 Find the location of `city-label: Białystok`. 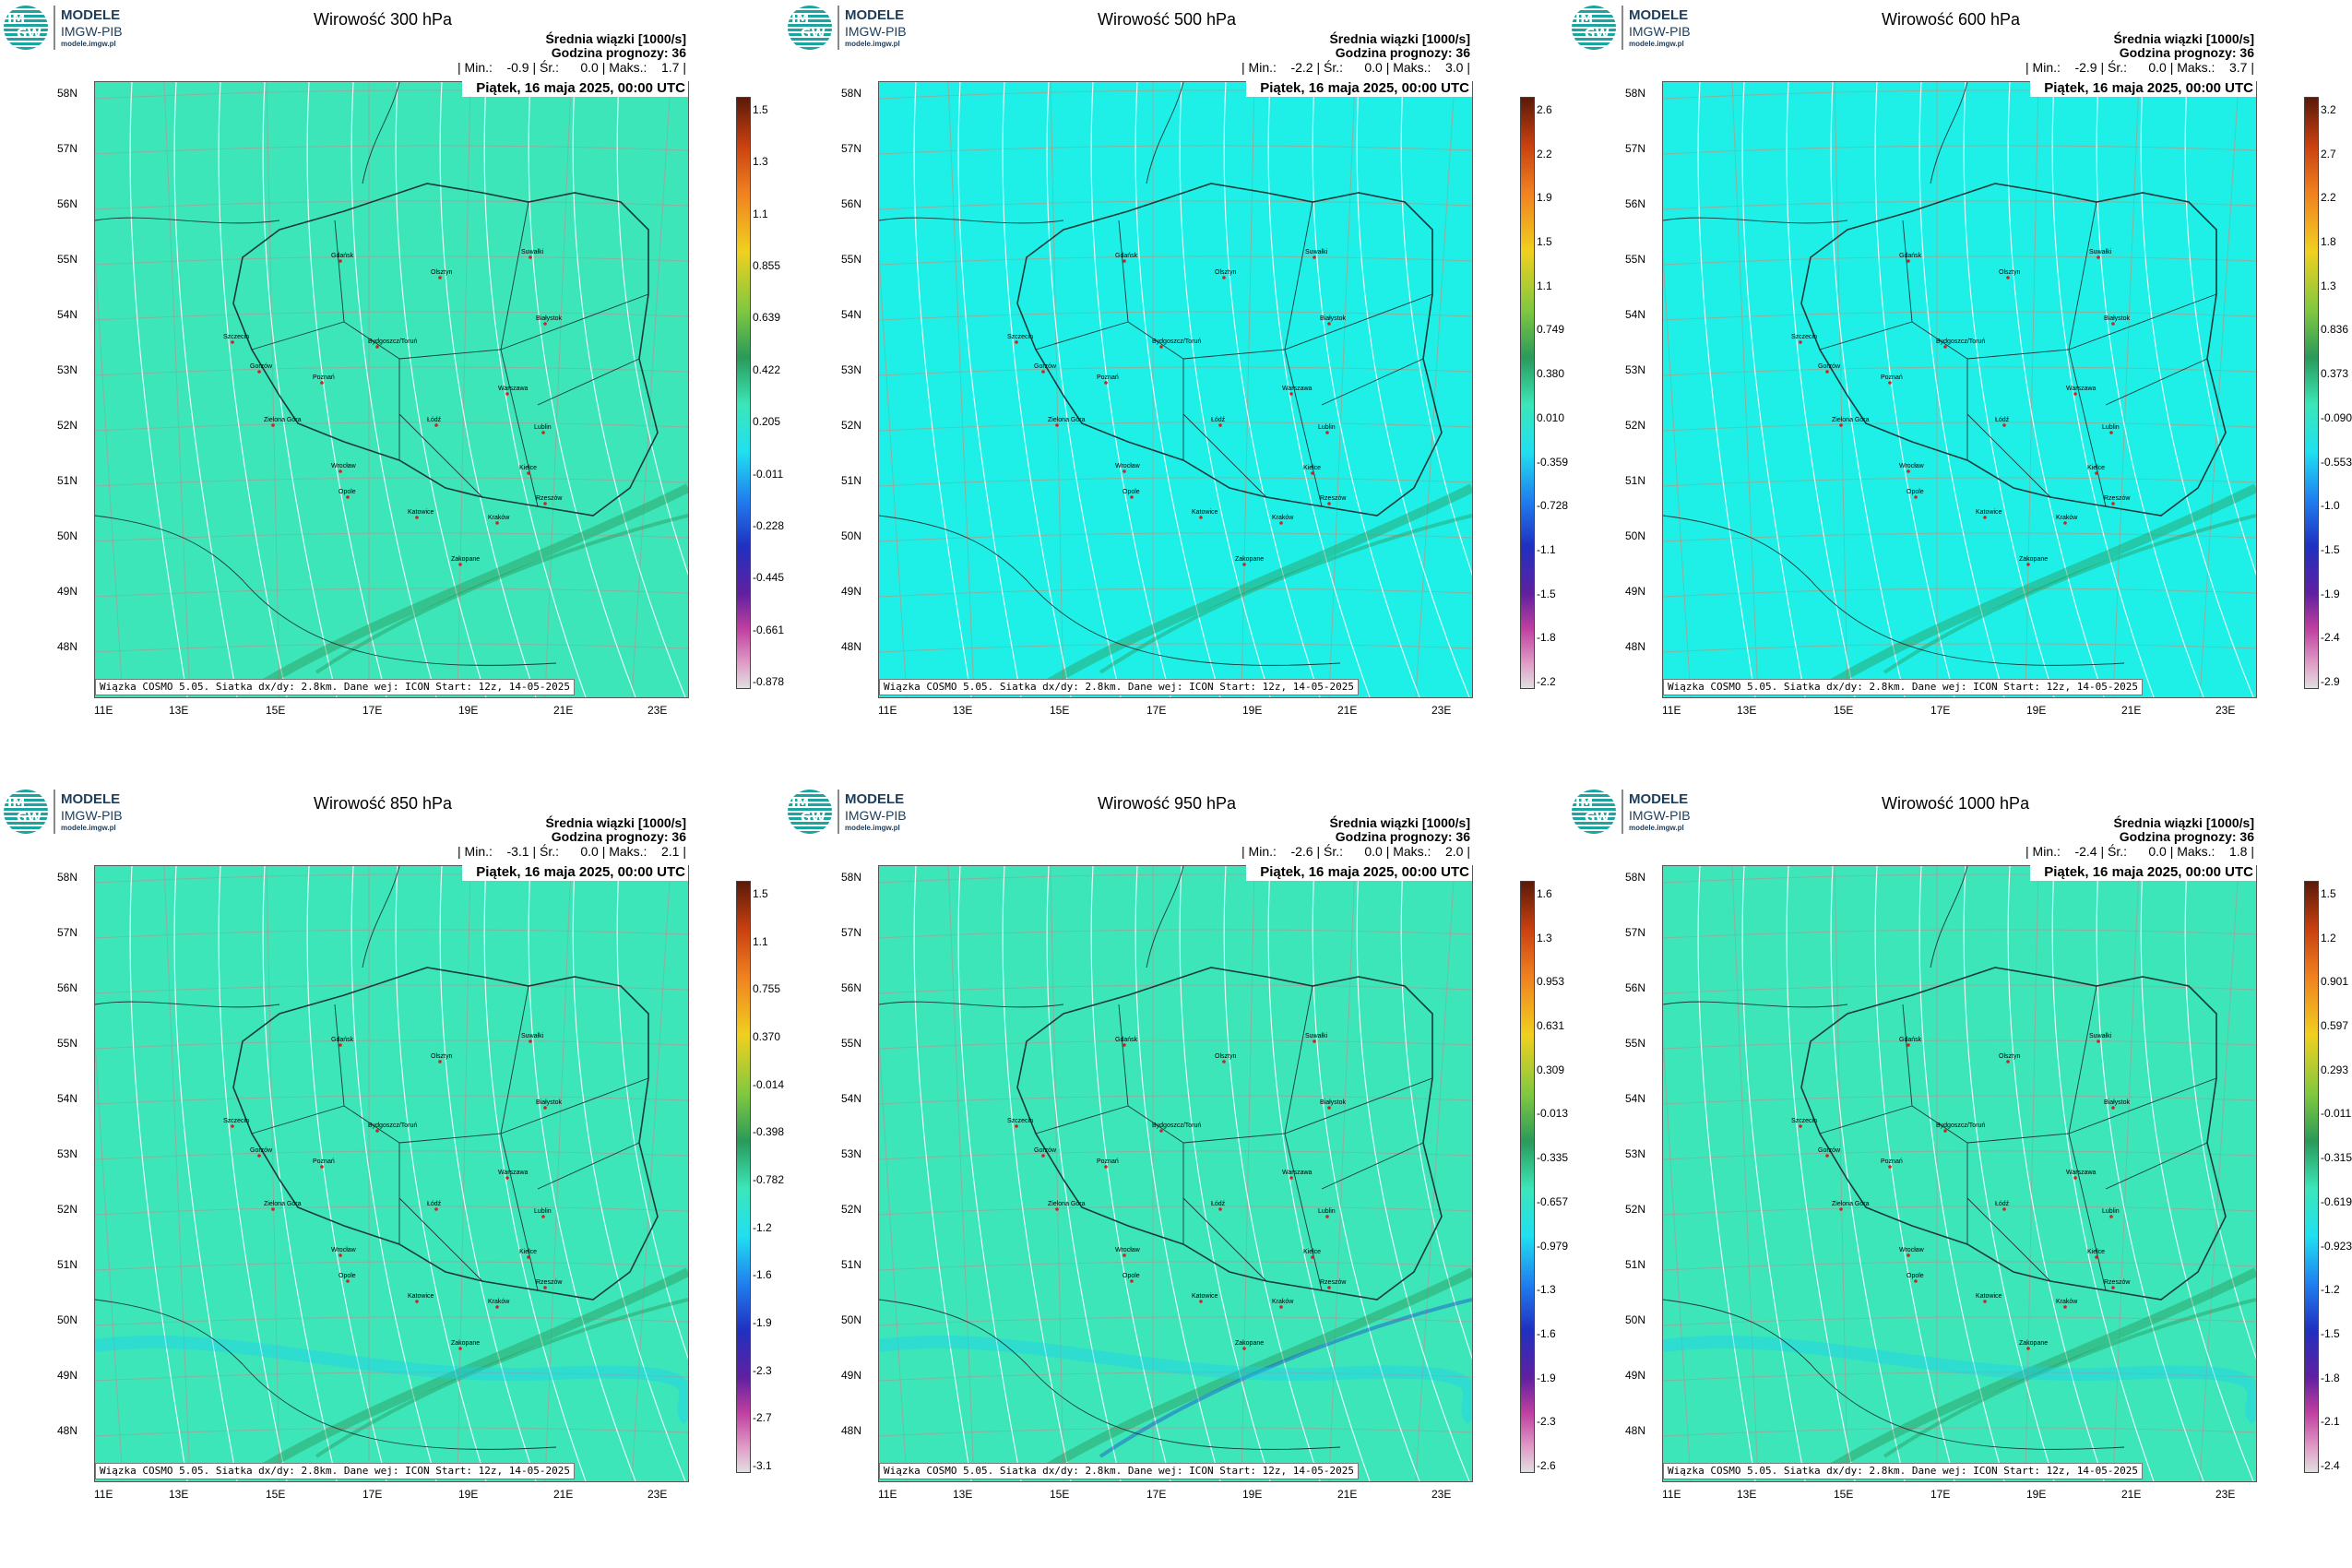

city-label: Białystok is located at coordinates (1333, 1102).